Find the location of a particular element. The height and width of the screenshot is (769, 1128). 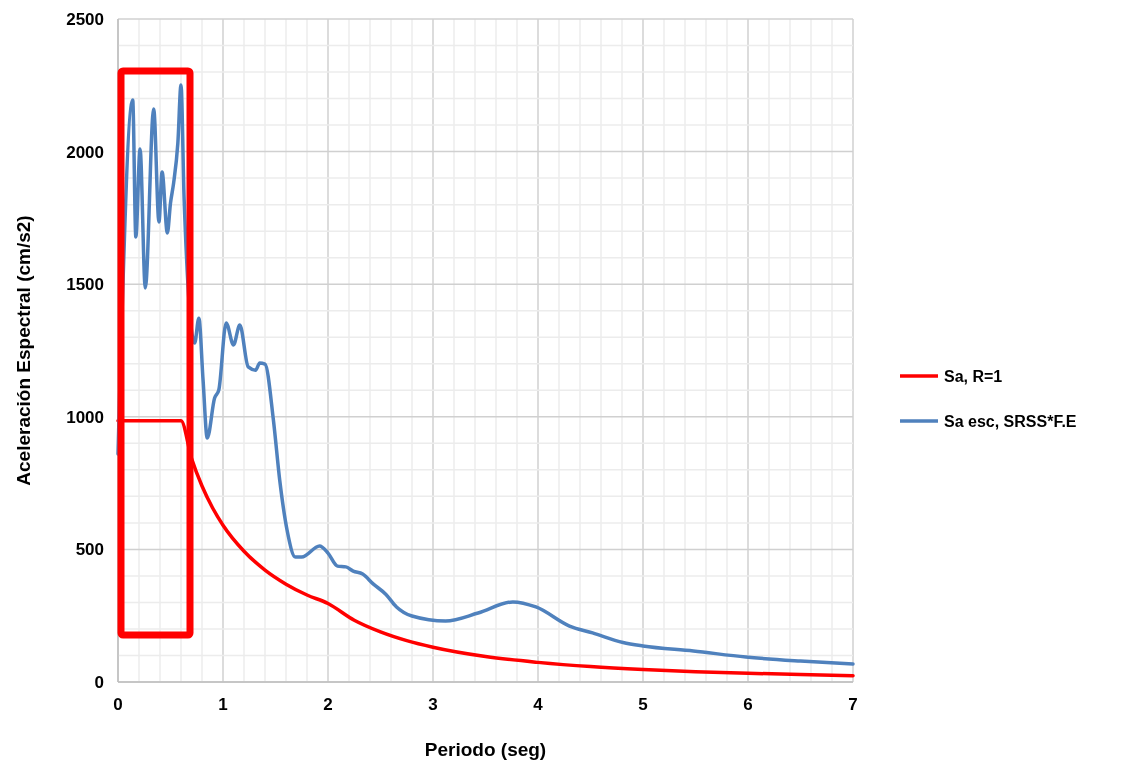

y-tick-label: 2000 is located at coordinates (85, 152).